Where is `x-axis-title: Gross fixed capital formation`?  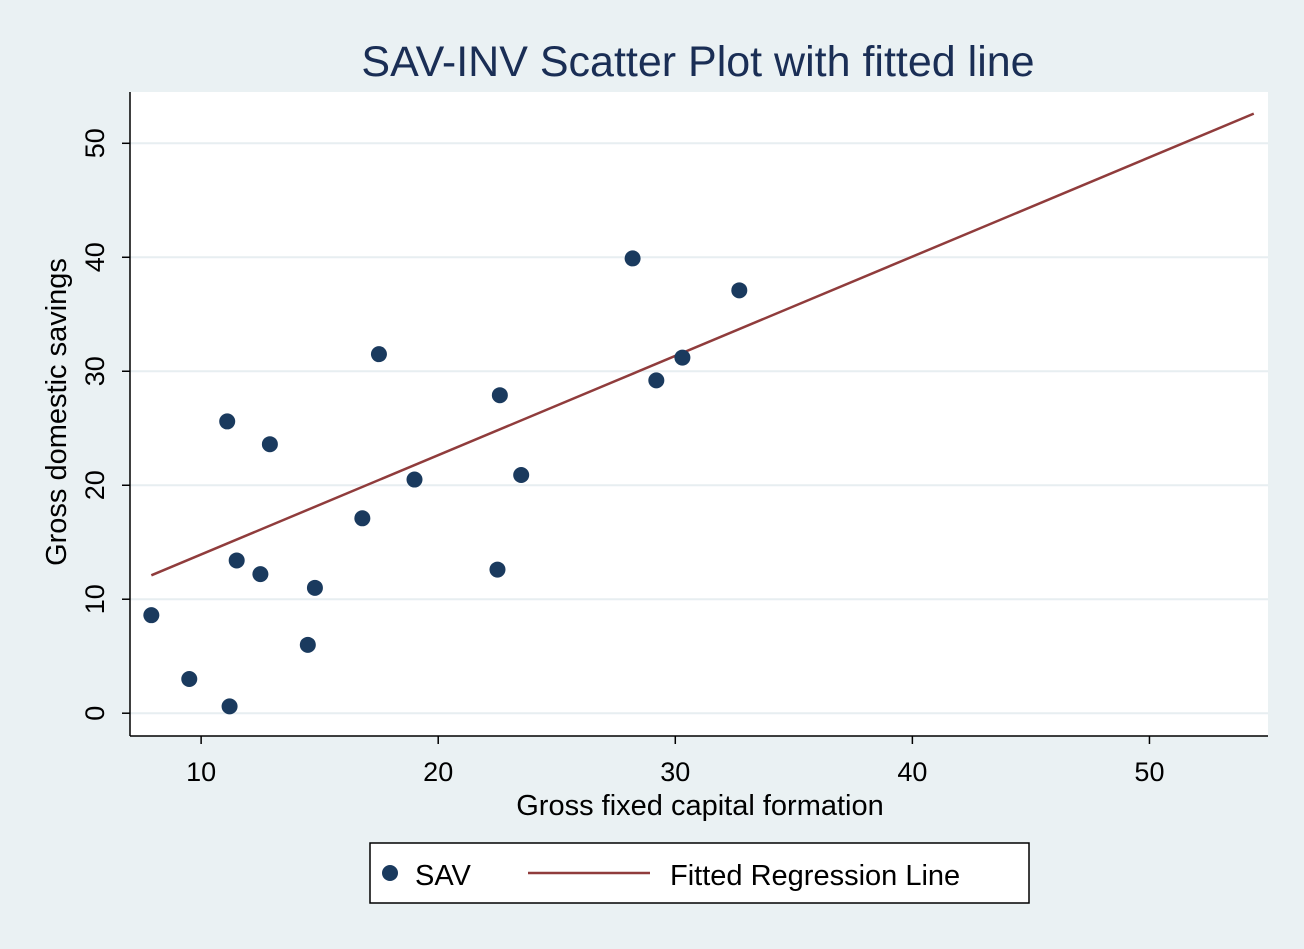 x-axis-title: Gross fixed capital formation is located at coordinates (699, 806).